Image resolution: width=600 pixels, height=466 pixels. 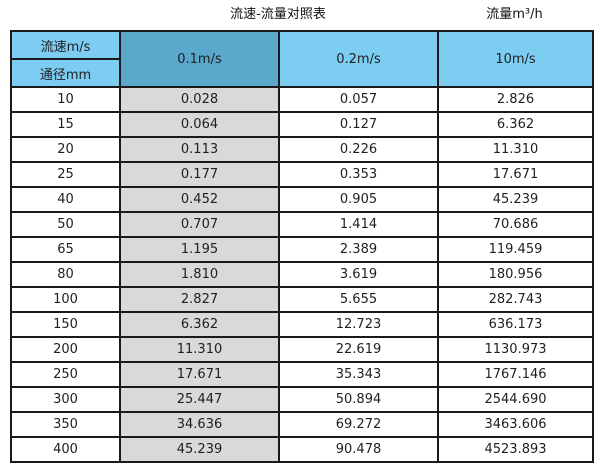 I want to click on flow-value-0-2ms: 35.343, so click(x=358, y=374).